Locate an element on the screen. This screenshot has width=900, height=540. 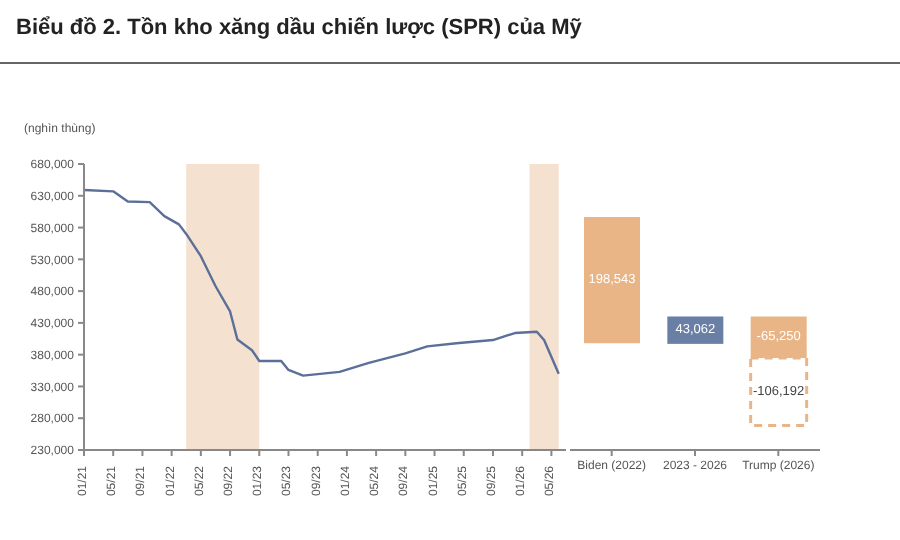
bar is located at coordinates (612, 280).